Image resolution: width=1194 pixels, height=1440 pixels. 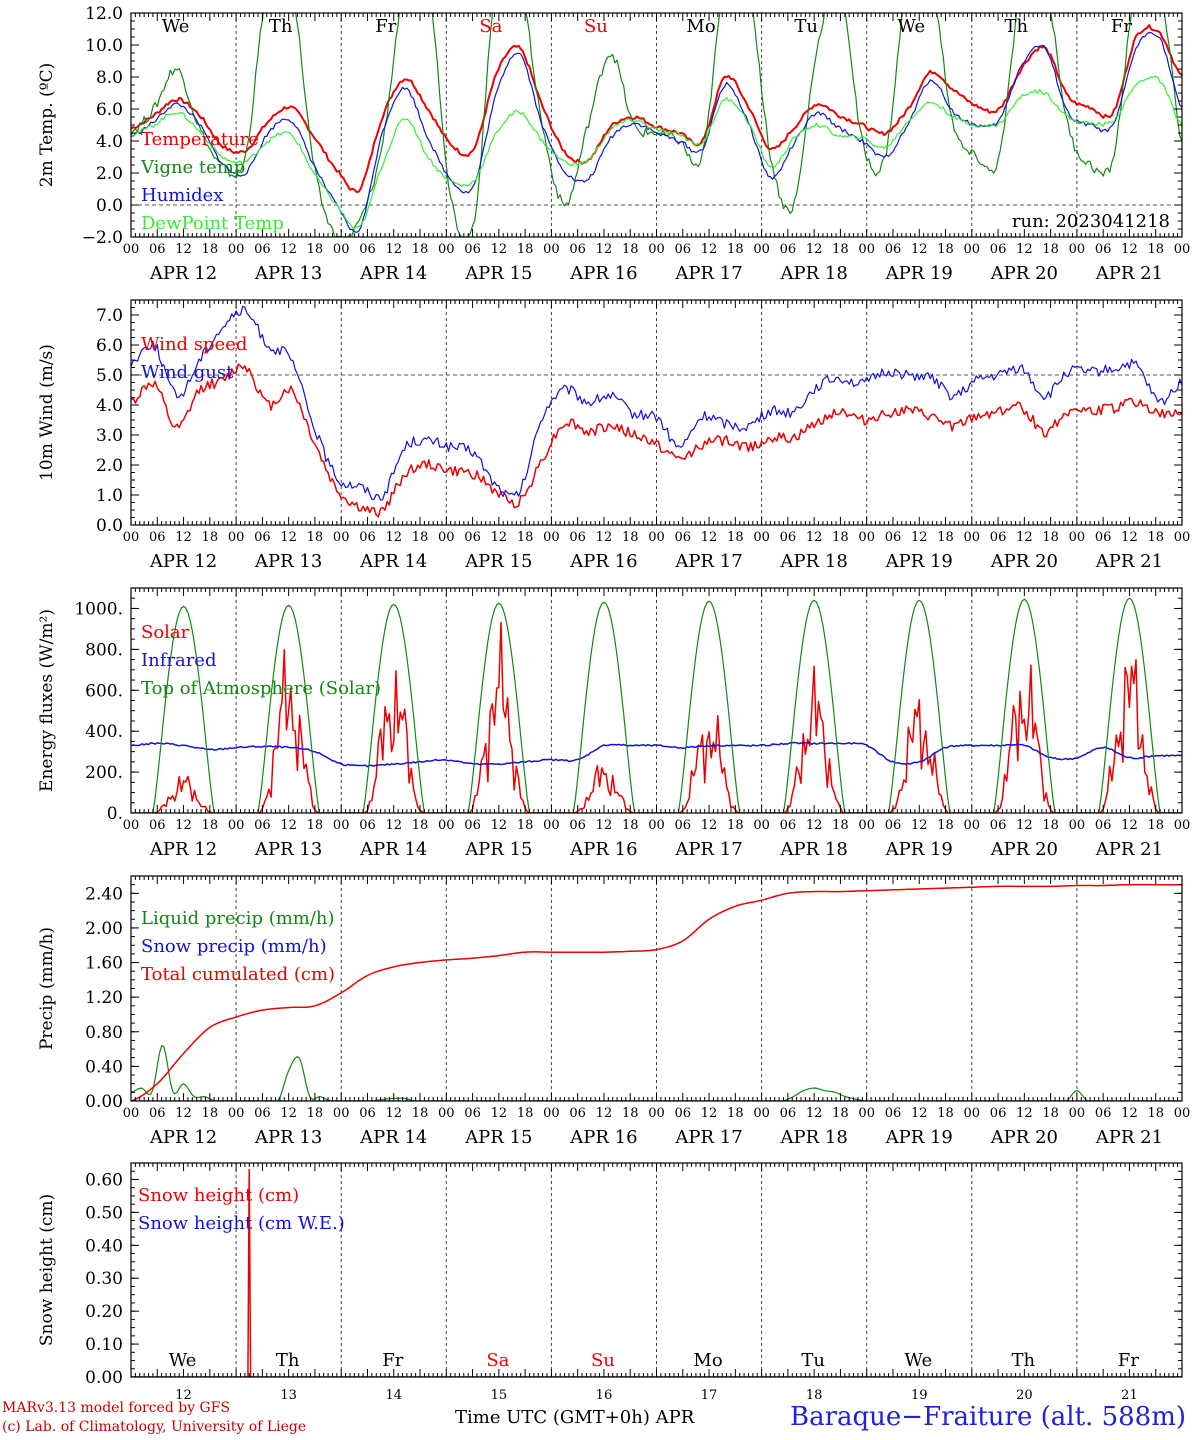 What do you see at coordinates (165, 632) in the screenshot?
I see `legend-entry: Solar` at bounding box center [165, 632].